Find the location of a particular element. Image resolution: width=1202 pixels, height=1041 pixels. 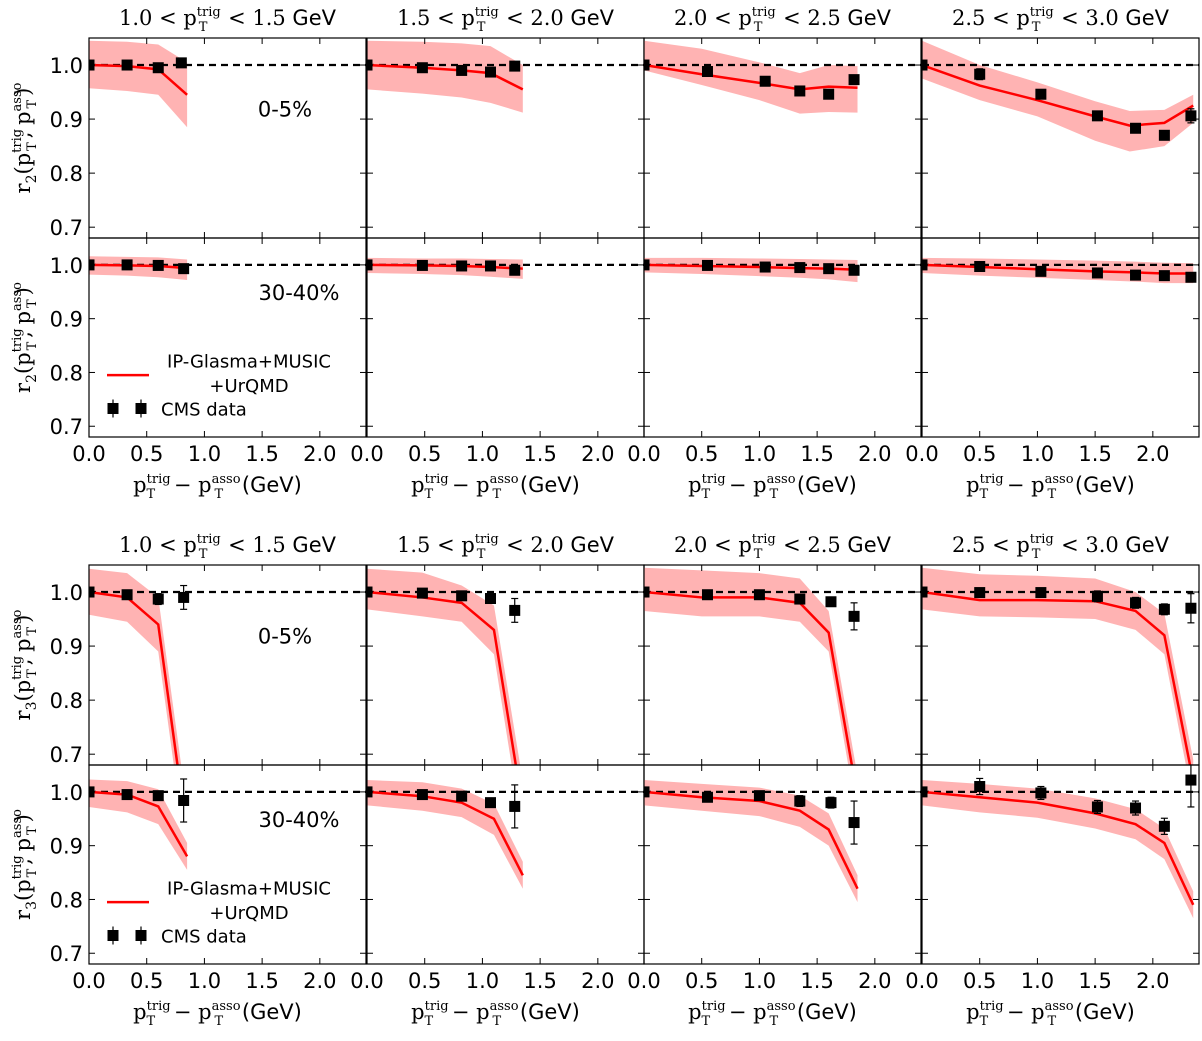

r2-row1-col3-plot is located at coordinates (1060, 270).